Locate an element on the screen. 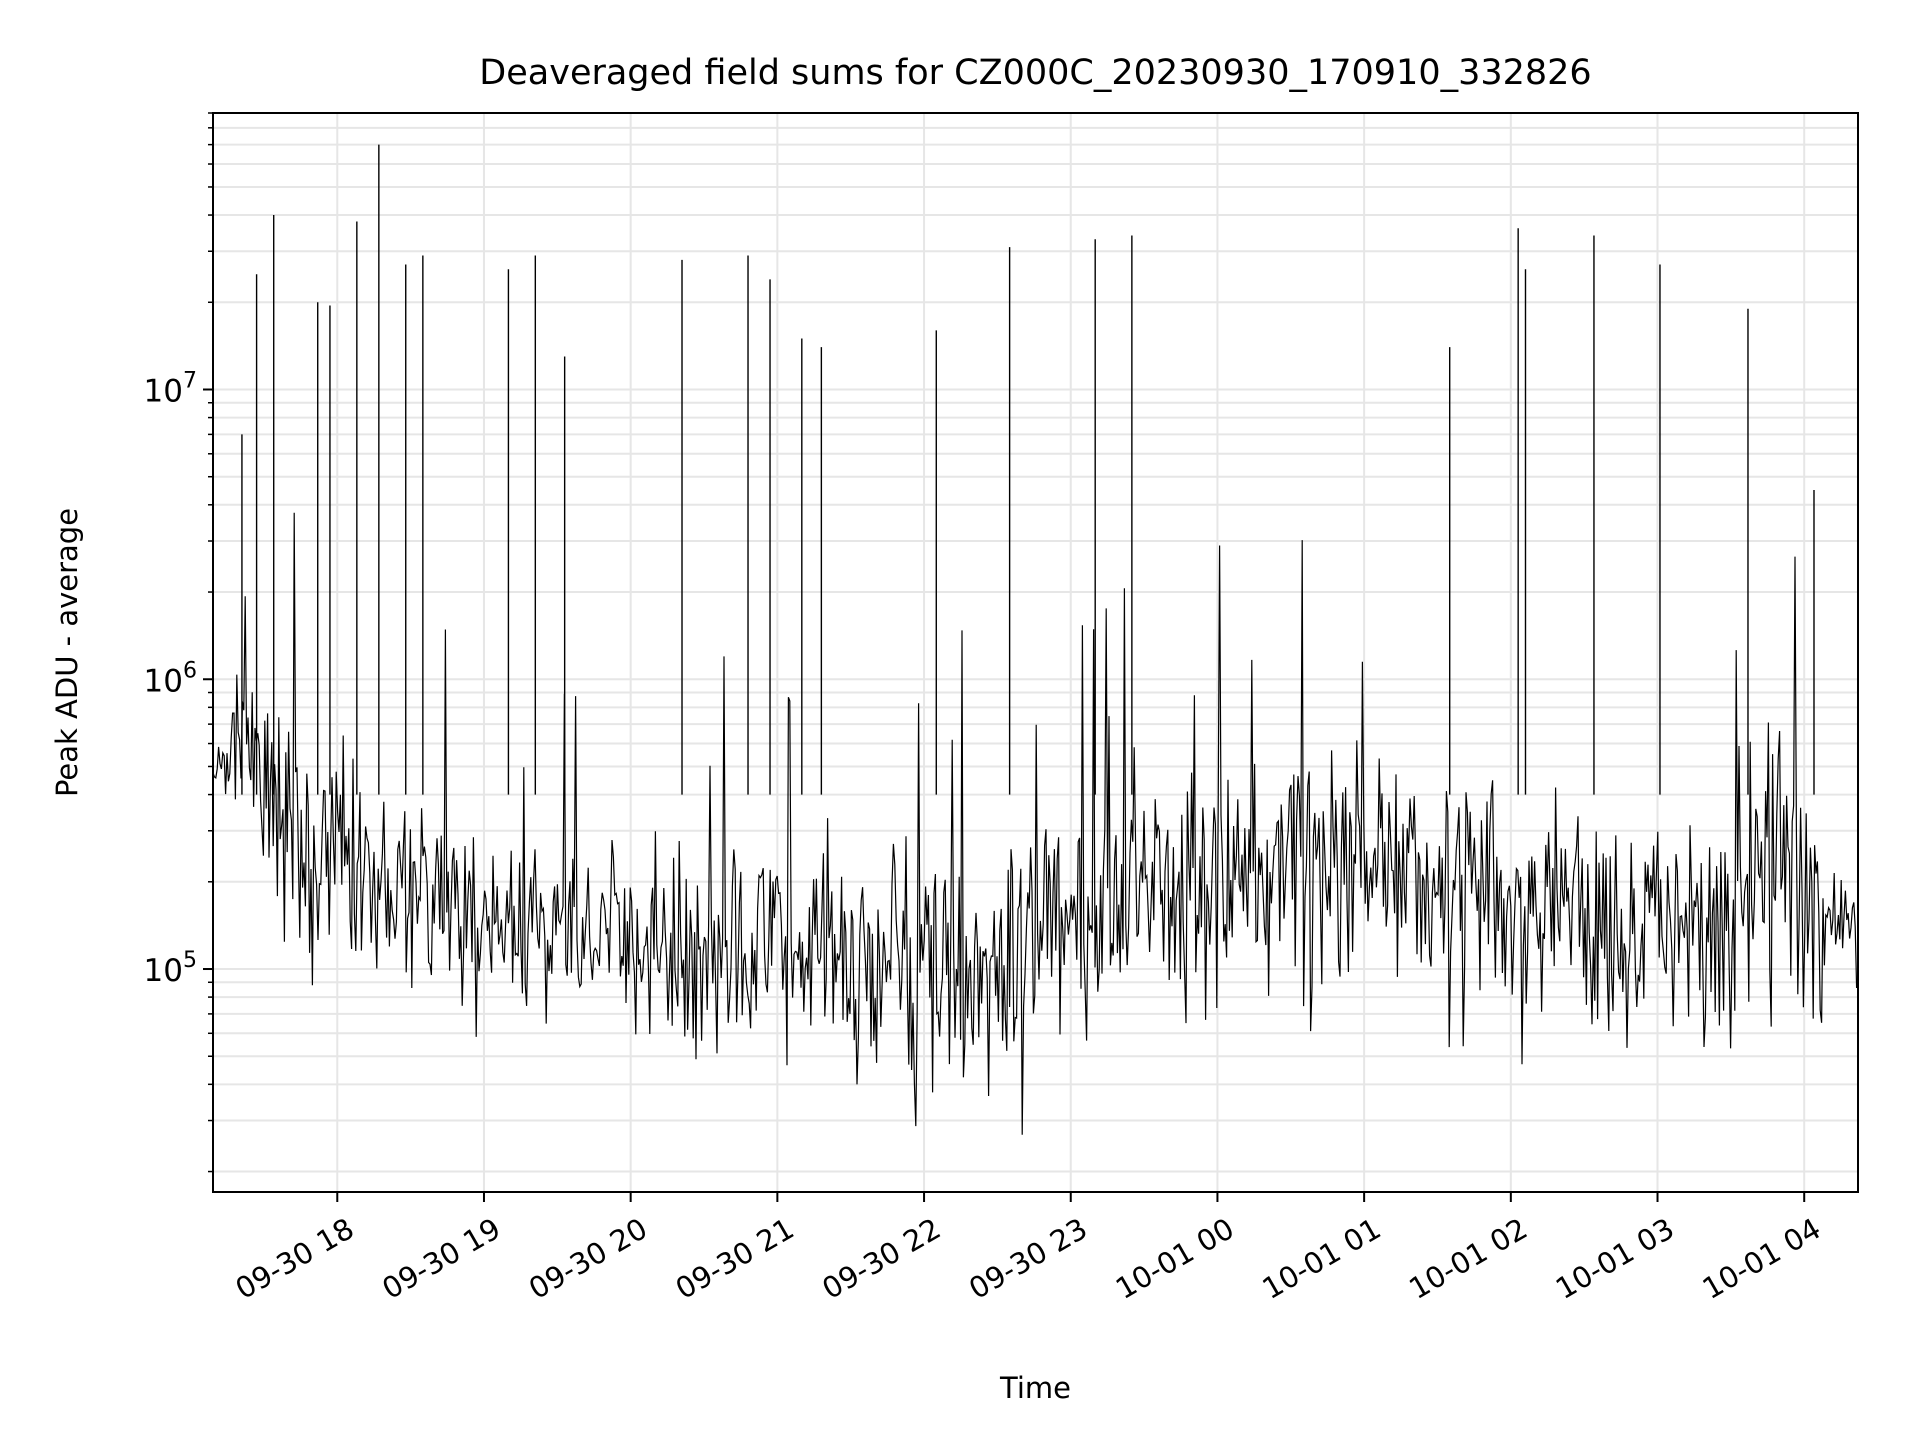 The image size is (1920, 1444). x-axis-label: Time is located at coordinates (1035, 1388).